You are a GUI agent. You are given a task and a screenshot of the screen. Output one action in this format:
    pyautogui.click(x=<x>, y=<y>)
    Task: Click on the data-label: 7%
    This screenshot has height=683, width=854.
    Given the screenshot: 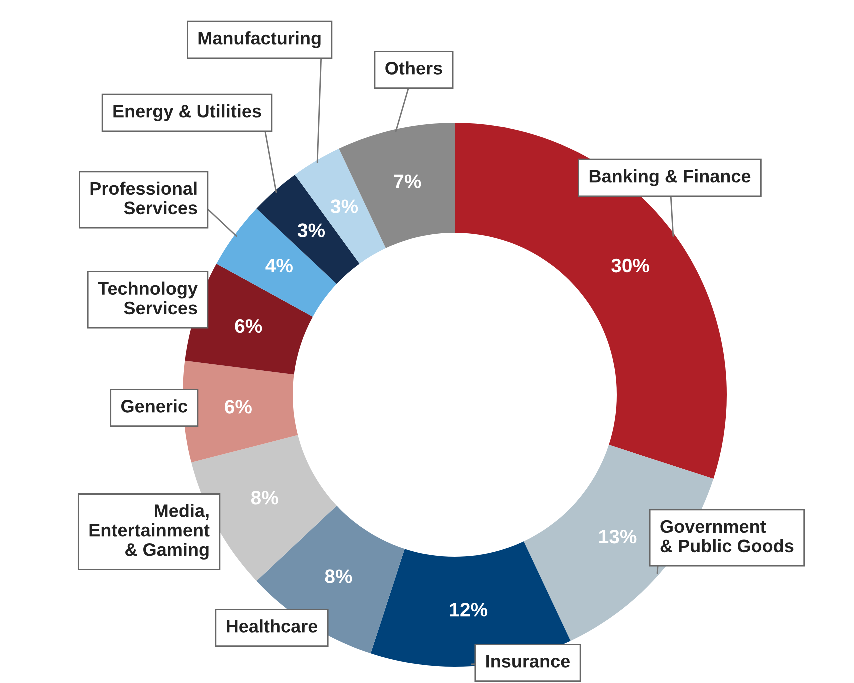 What is the action you would take?
    pyautogui.click(x=408, y=181)
    